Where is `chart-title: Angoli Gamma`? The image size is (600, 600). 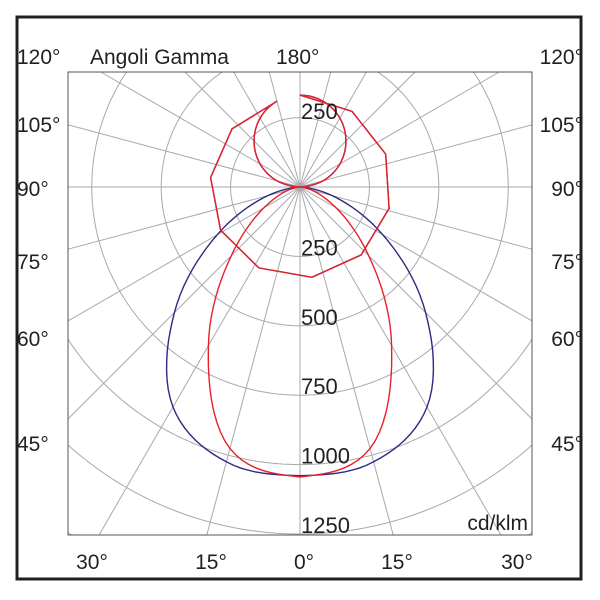 chart-title: Angoli Gamma is located at coordinates (159, 57).